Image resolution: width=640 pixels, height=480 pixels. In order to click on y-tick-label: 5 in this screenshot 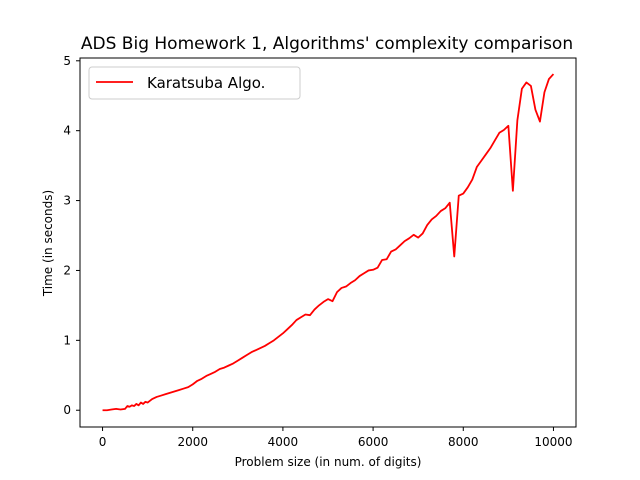, I will do `click(67, 61)`.